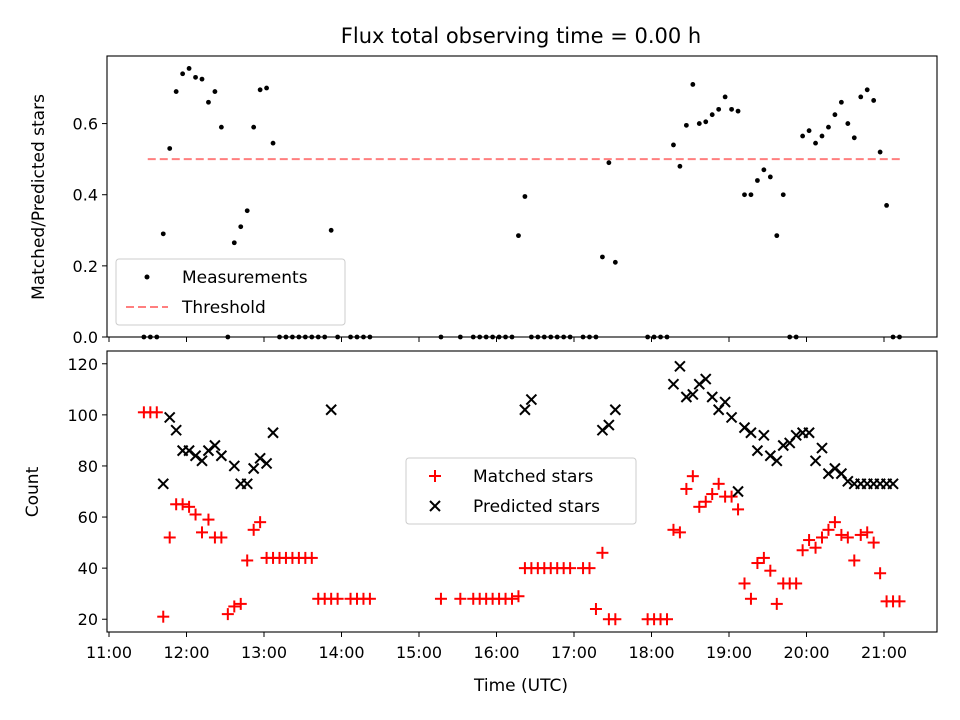 Image resolution: width=960 pixels, height=720 pixels. What do you see at coordinates (651, 652) in the screenshot?
I see `x-tick-label: 18:00` at bounding box center [651, 652].